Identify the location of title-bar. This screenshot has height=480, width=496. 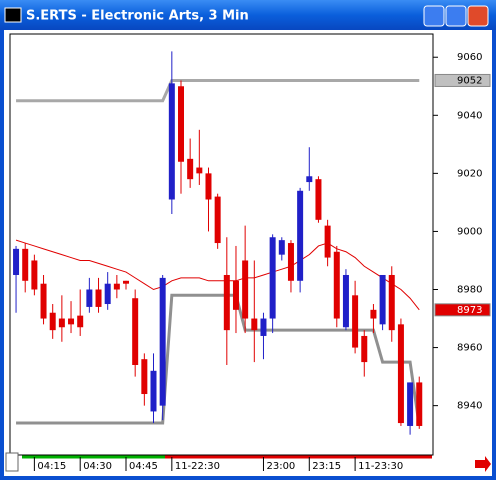
(248, 15).